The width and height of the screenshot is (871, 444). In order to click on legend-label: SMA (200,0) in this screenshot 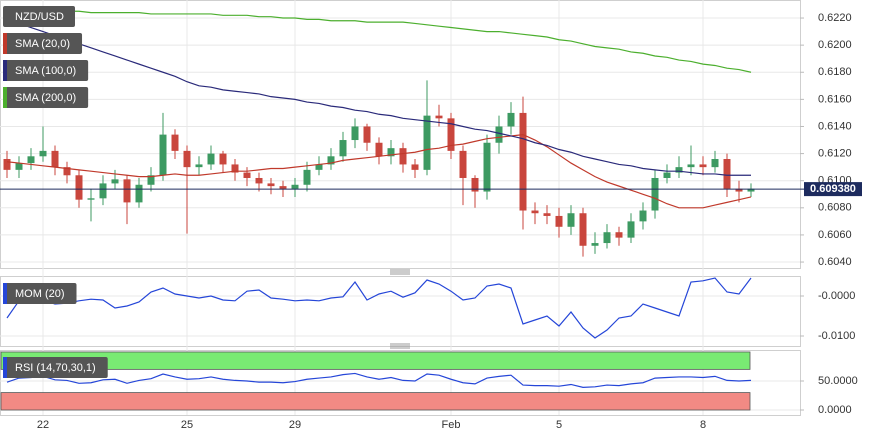, I will do `click(45, 98)`.